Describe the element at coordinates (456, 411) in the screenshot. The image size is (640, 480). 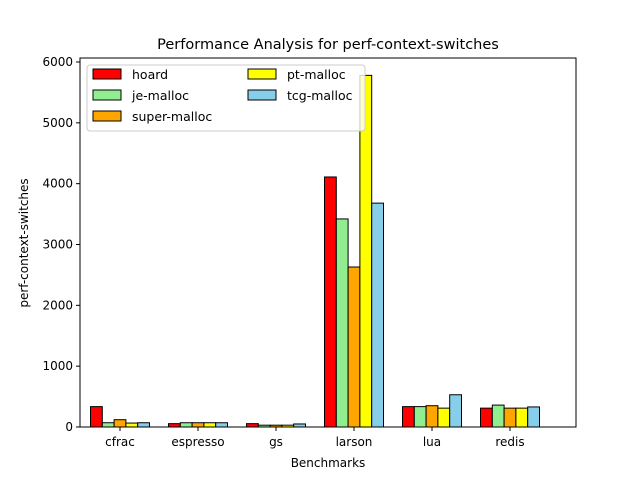
I see `bar-tcg-malloc-lua` at that location.